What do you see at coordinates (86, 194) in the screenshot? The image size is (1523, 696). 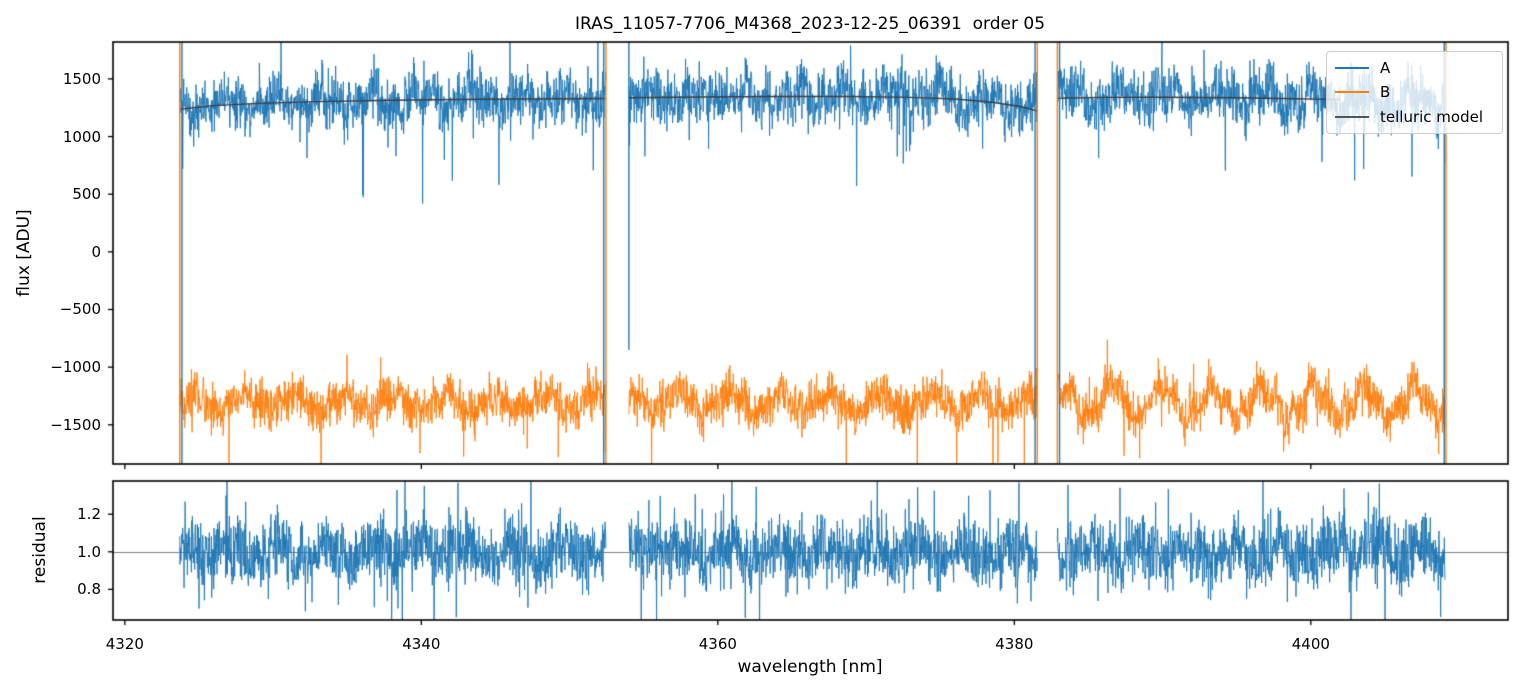 I see `flux-tick-label: 500` at bounding box center [86, 194].